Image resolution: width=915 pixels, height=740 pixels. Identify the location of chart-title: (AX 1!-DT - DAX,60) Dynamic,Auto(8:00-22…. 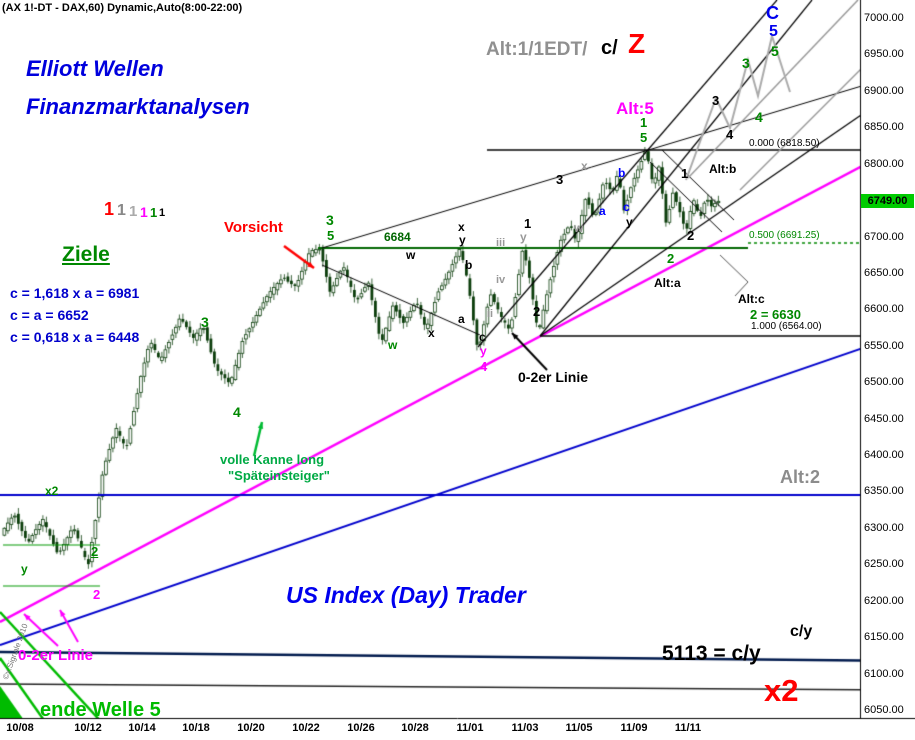
(122, 8).